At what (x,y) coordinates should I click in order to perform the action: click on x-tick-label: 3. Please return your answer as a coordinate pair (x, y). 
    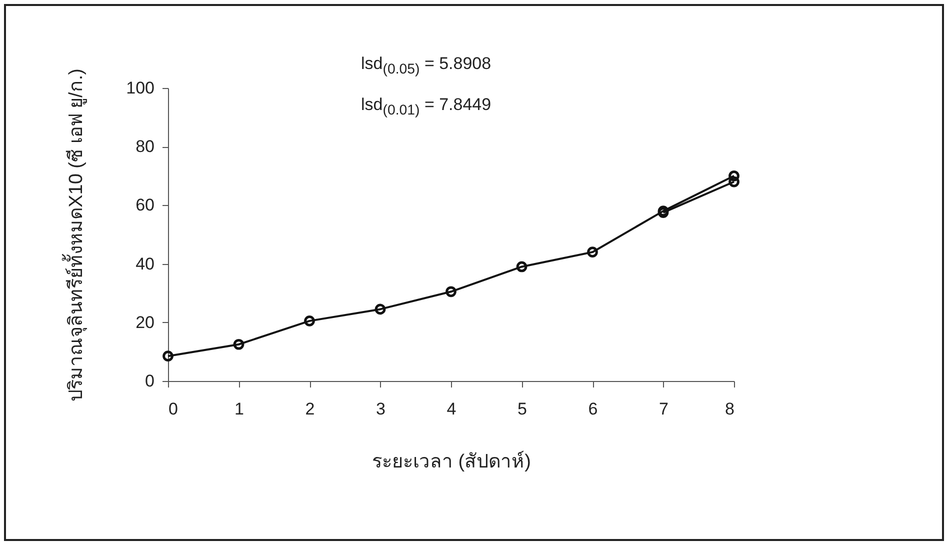
    Looking at the image, I should click on (381, 409).